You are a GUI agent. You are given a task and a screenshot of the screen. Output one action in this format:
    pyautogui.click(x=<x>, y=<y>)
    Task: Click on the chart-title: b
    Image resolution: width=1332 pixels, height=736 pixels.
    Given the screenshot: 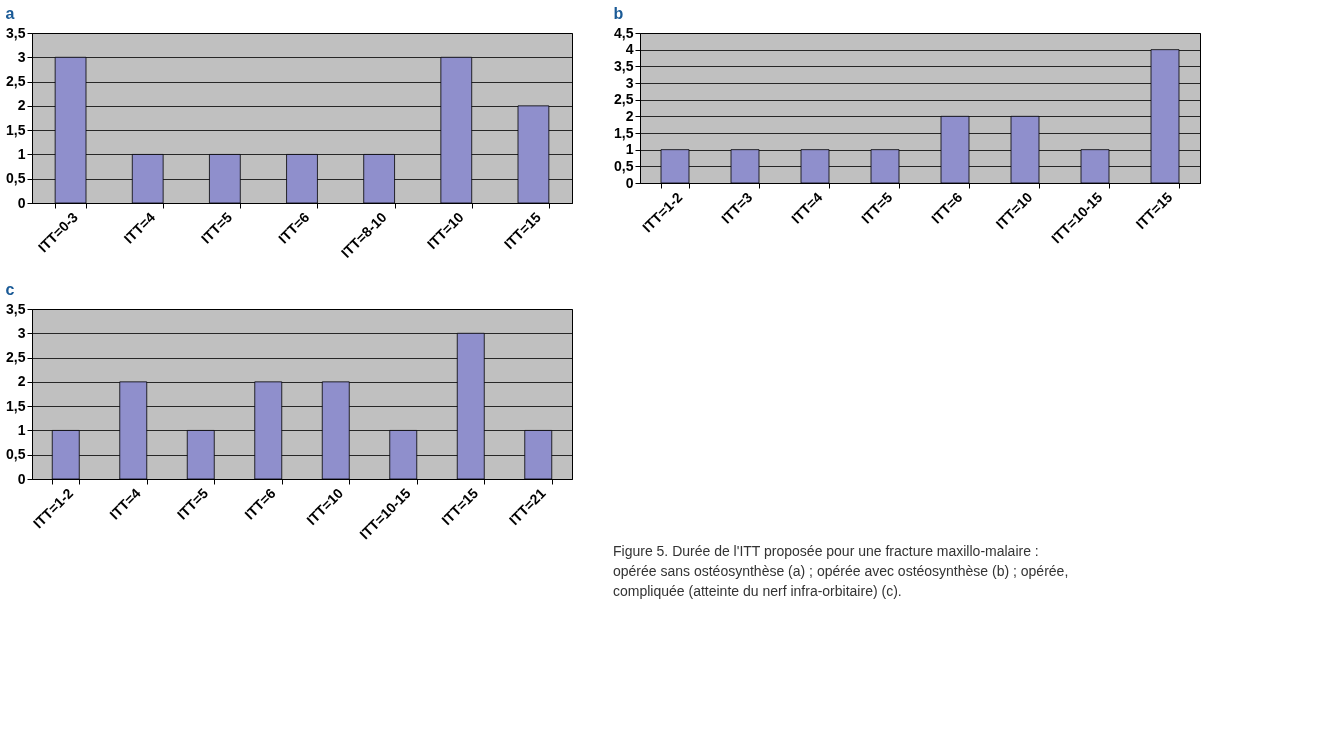 What is the action you would take?
    pyautogui.click(x=618, y=13)
    